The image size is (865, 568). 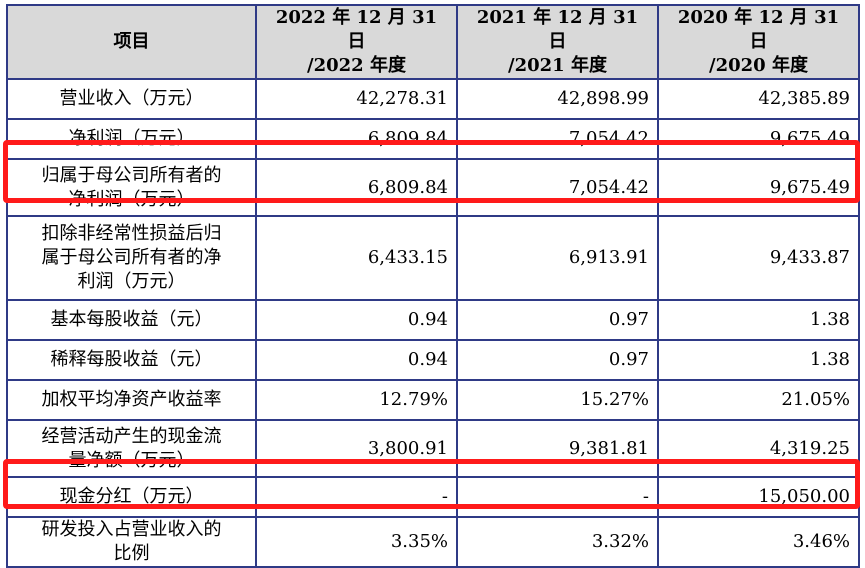 I want to click on row-label: 加权平均净资产收益率, so click(x=131, y=400).